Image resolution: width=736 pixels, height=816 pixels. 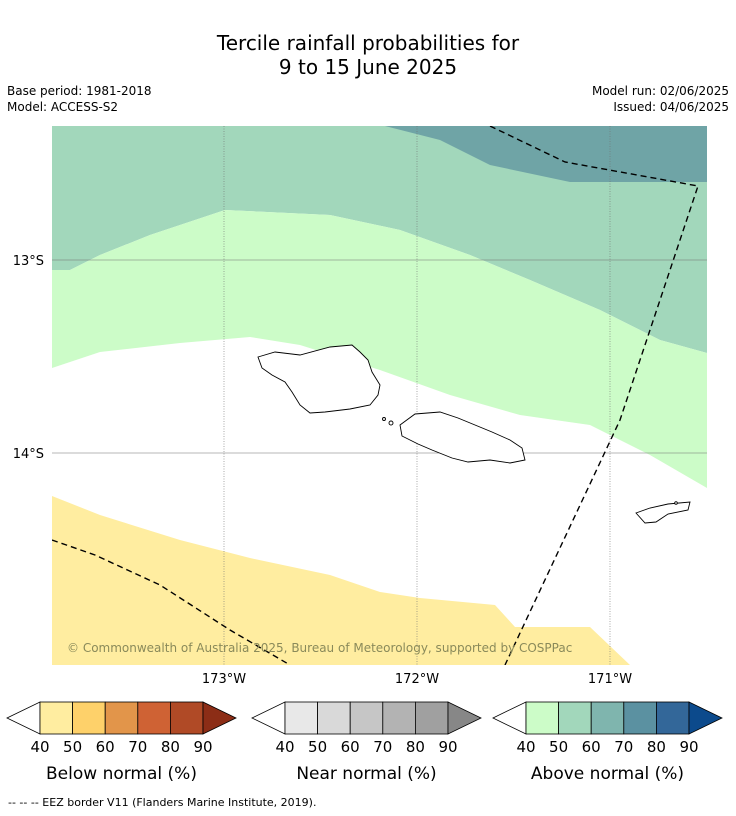 I want to click on colorbar-title: Near normal (%), so click(x=366, y=774).